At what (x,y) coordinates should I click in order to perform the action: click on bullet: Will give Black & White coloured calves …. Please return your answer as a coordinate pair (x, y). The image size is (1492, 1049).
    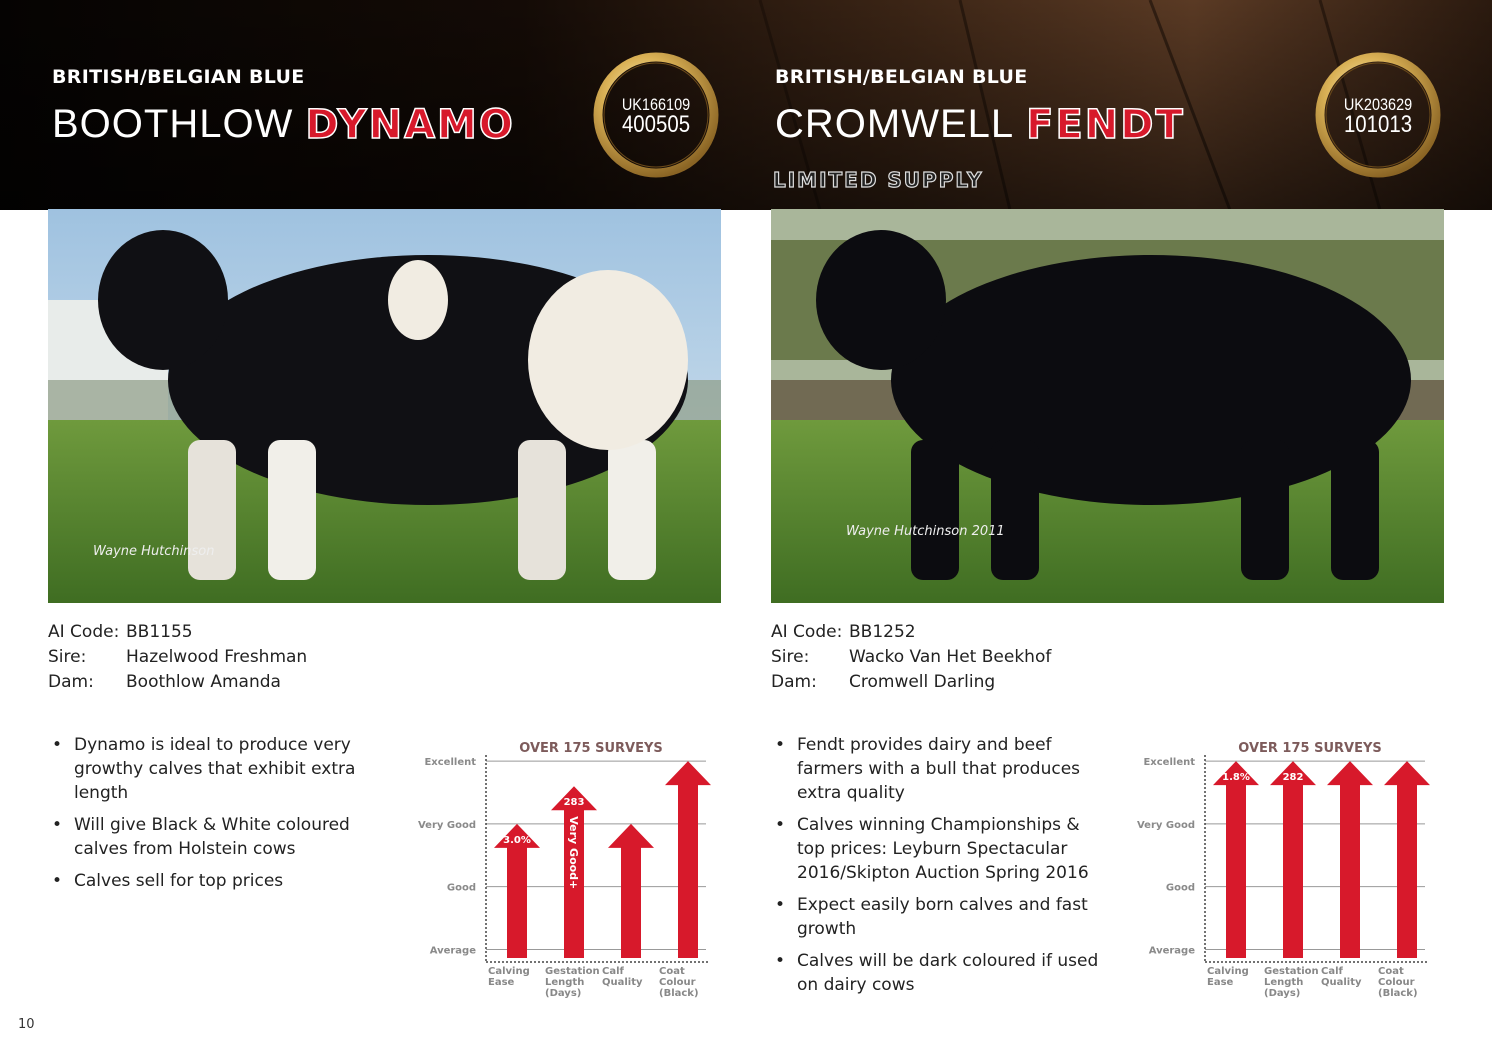
    Looking at the image, I should click on (208, 837).